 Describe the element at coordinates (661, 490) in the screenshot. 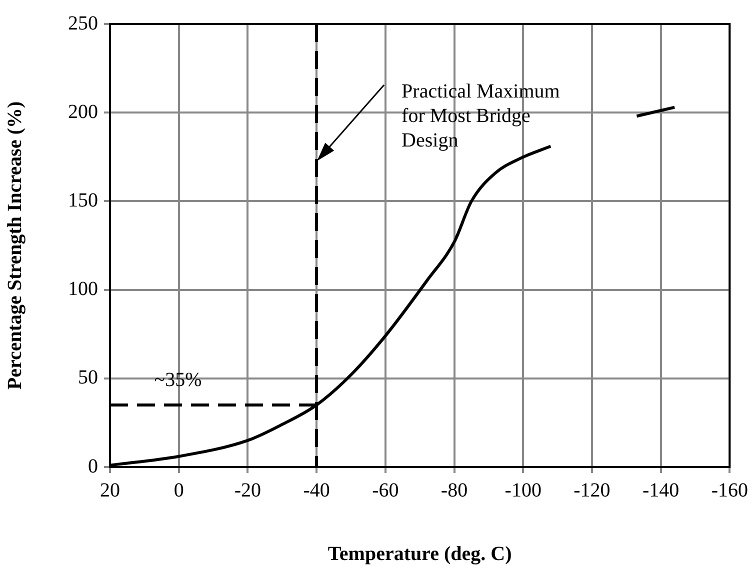

I see `x-tick-label: -140` at that location.